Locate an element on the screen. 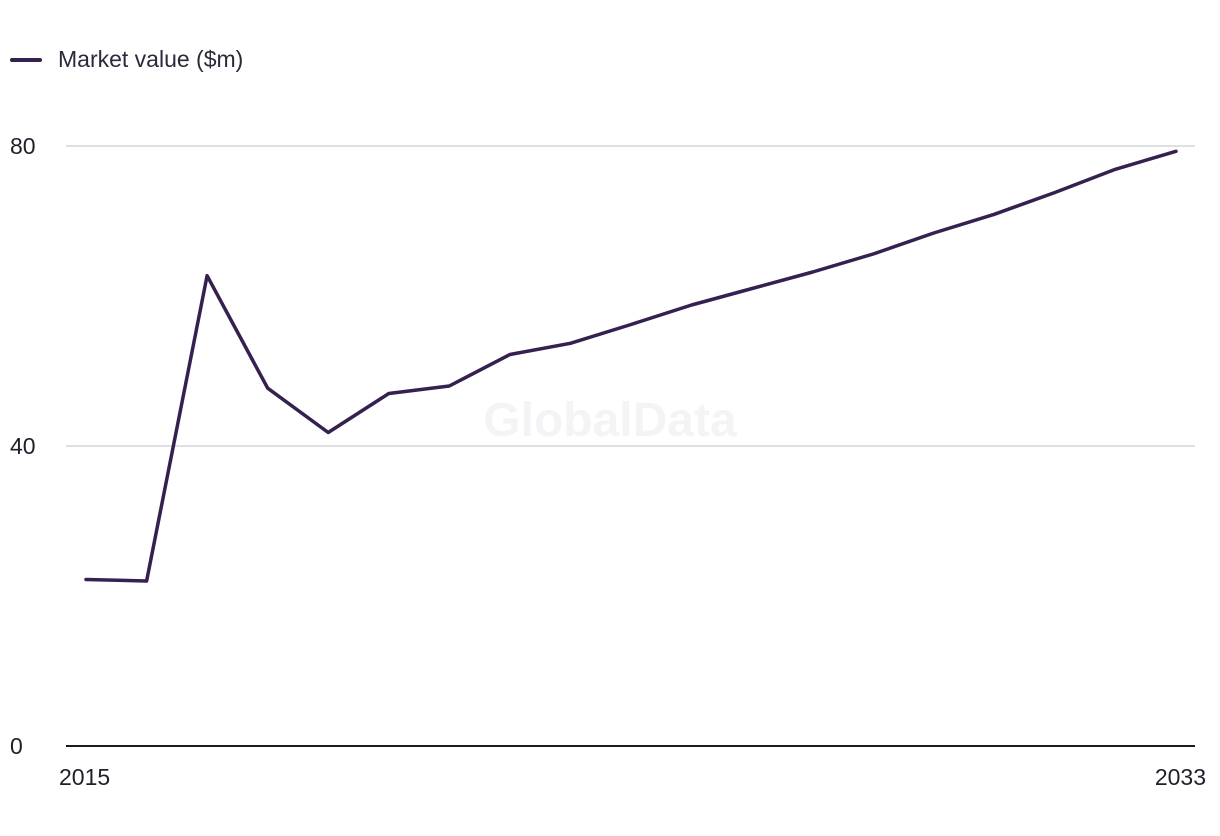  x-tick-label-2033: 2033 is located at coordinates (1180, 777).